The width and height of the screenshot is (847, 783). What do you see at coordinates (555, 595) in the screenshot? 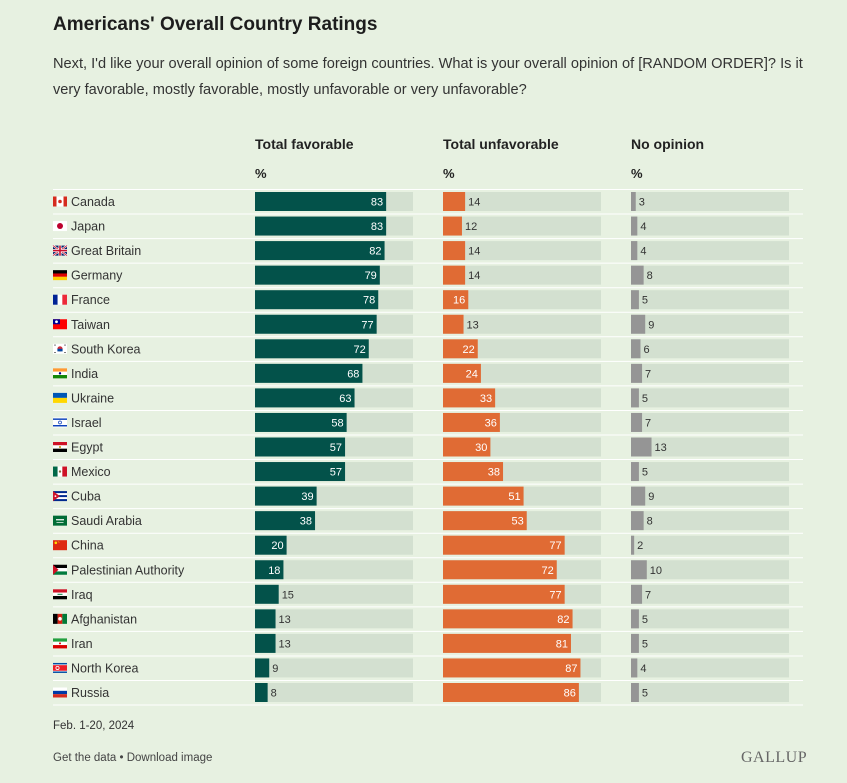
I see `value-label-unfavorable-iraq: 77` at bounding box center [555, 595].